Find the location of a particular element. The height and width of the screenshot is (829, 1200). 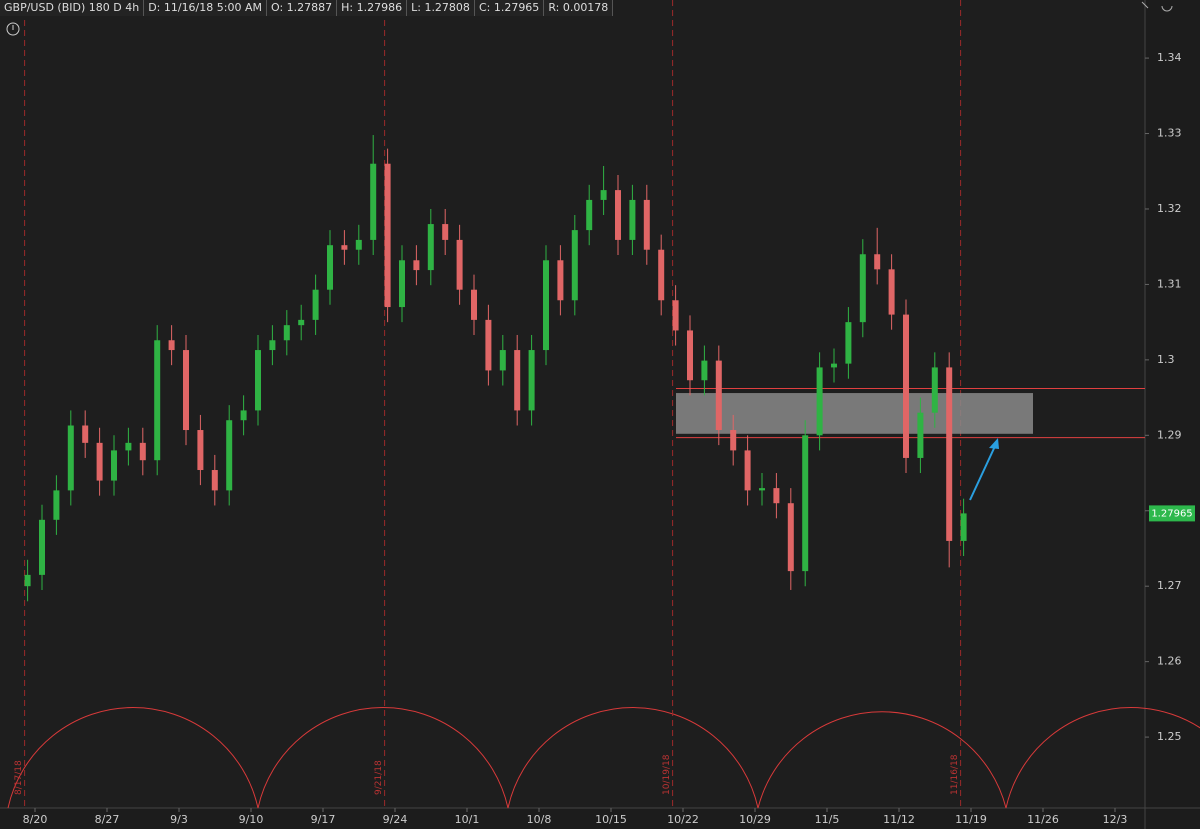

x-tick-label: 11/12 is located at coordinates (899, 819).